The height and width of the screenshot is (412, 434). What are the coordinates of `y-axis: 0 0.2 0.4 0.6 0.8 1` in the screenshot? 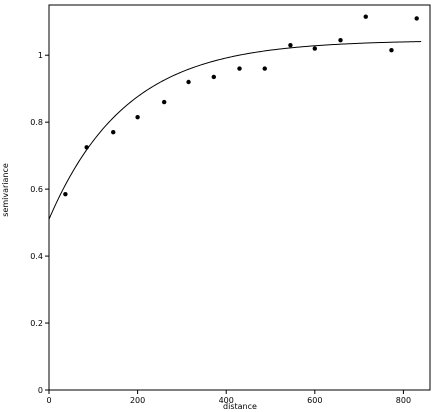 It's located at (39, 223).